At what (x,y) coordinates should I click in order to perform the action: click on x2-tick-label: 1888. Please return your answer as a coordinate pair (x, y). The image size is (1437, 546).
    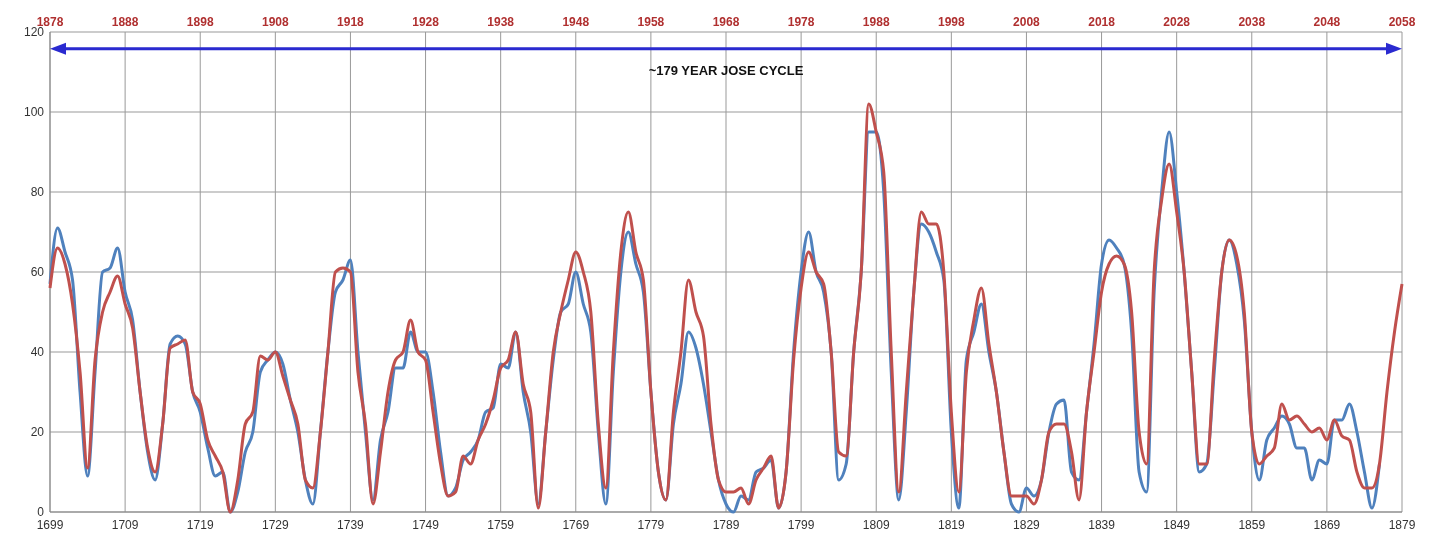
    Looking at the image, I should click on (125, 22).